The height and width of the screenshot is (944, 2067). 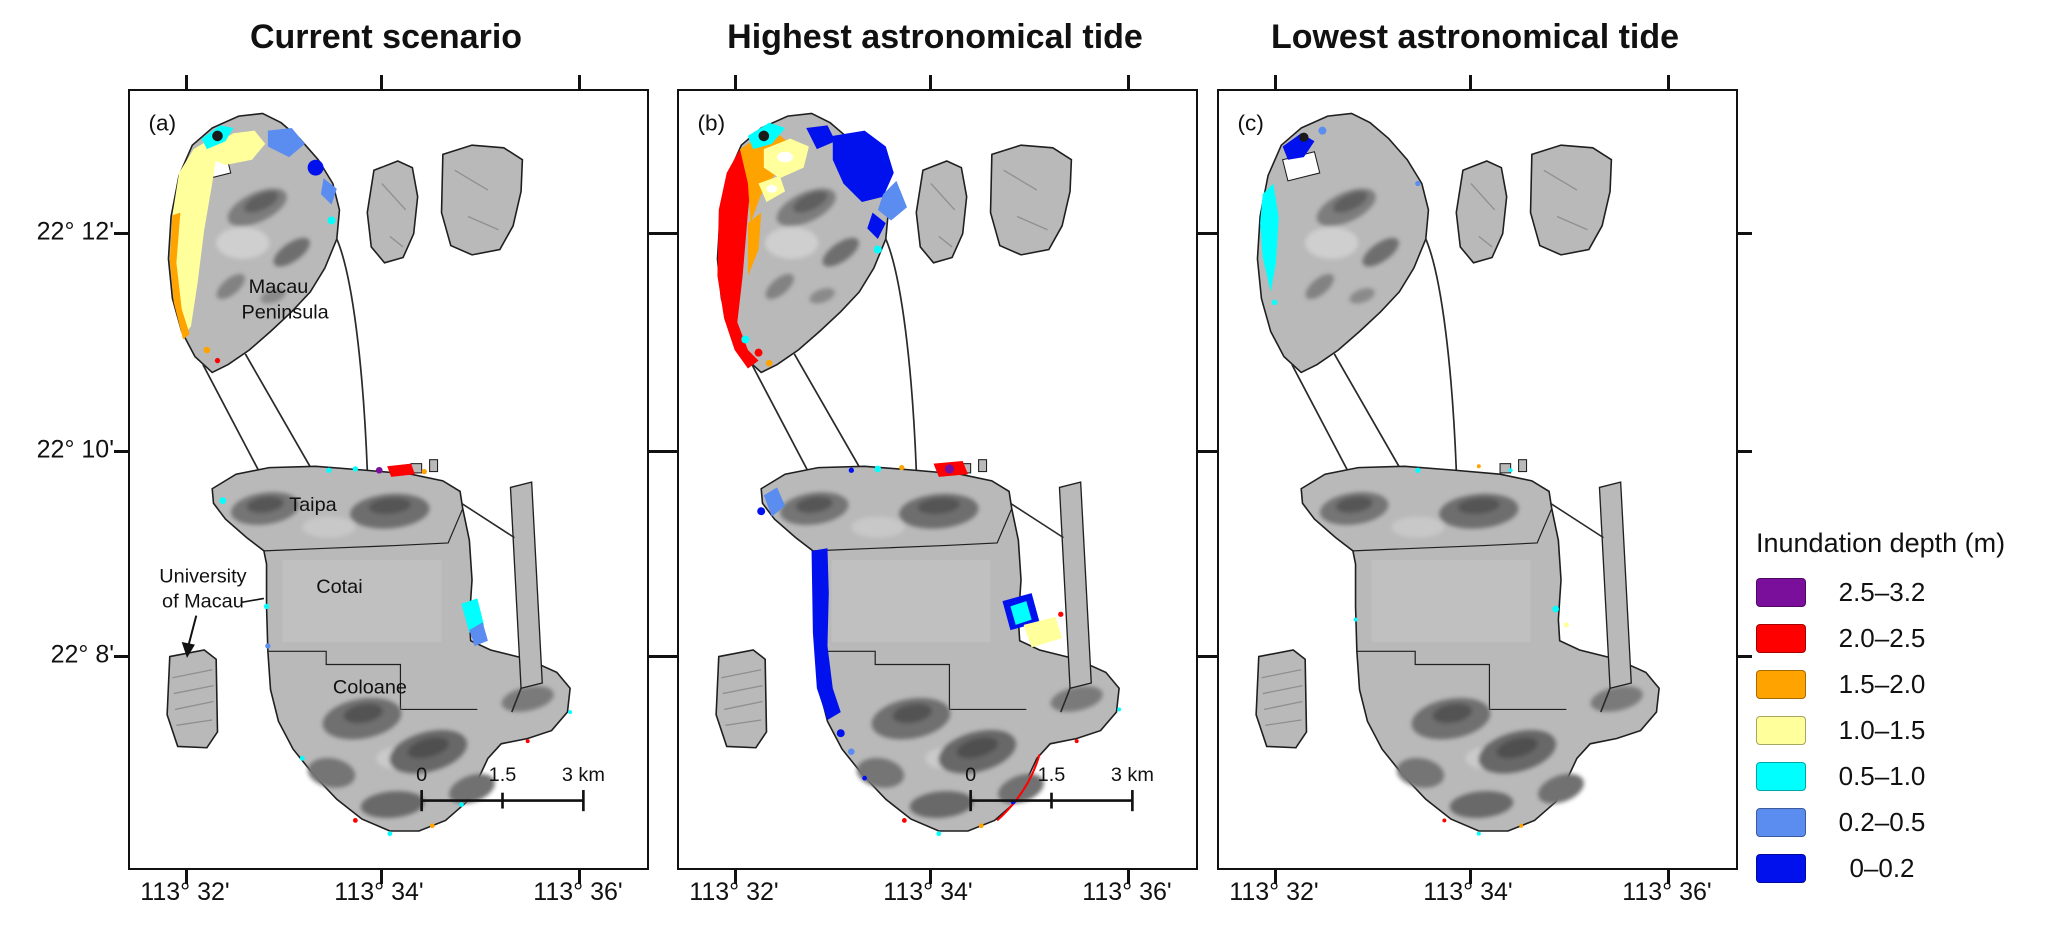 What do you see at coordinates (712, 123) in the screenshot?
I see `panel-letter-b: (b)` at bounding box center [712, 123].